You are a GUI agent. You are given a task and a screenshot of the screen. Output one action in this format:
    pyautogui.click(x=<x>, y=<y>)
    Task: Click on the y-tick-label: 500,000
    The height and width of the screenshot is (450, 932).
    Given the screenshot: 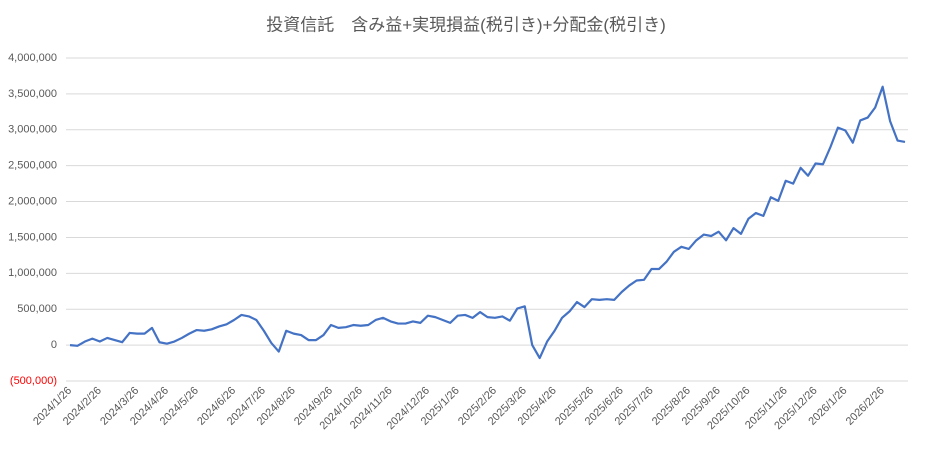 What is the action you would take?
    pyautogui.click(x=37, y=309)
    